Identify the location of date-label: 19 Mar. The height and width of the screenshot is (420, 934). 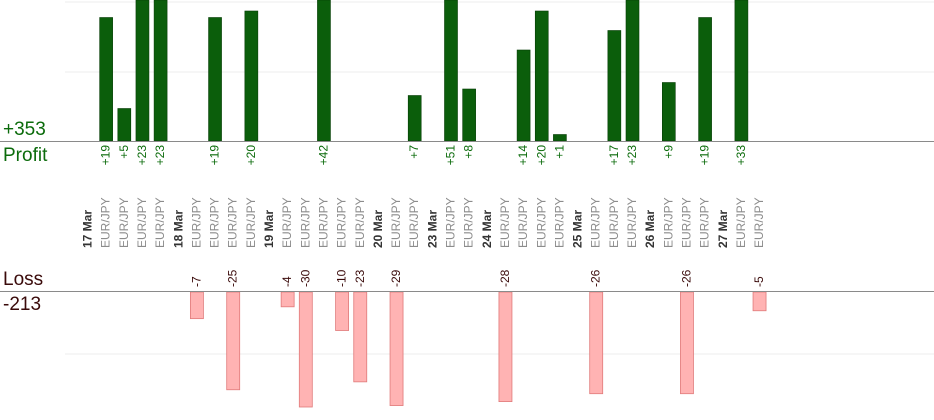
(269, 229).